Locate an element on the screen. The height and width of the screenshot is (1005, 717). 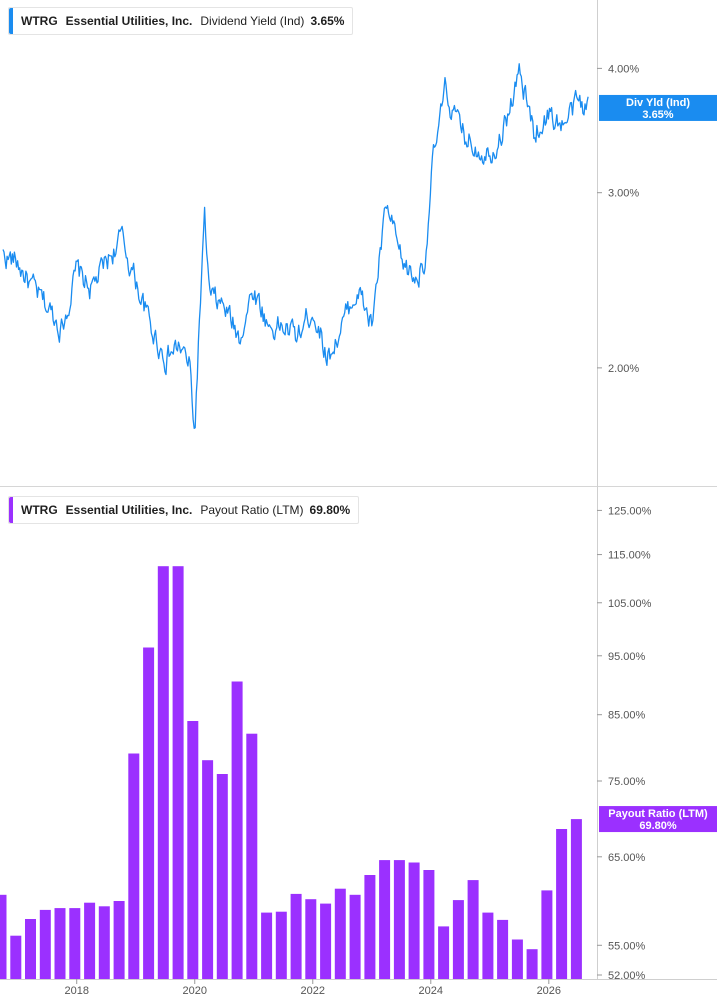
bottom-legend-swatch is located at coordinates (11, 510).